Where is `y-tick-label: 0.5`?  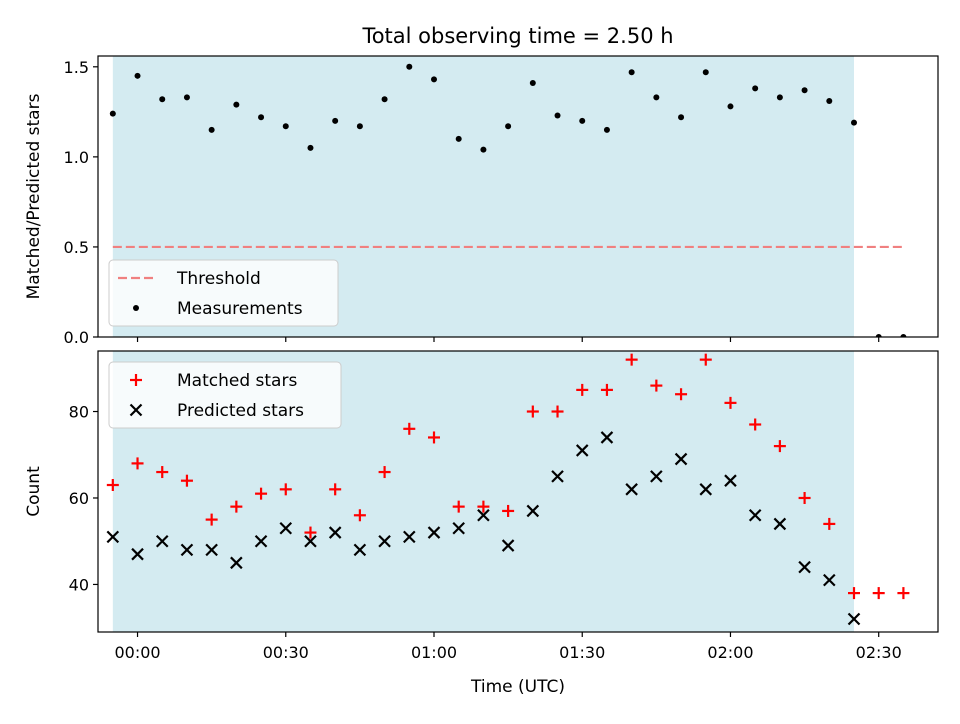
y-tick-label: 0.5 is located at coordinates (76, 247).